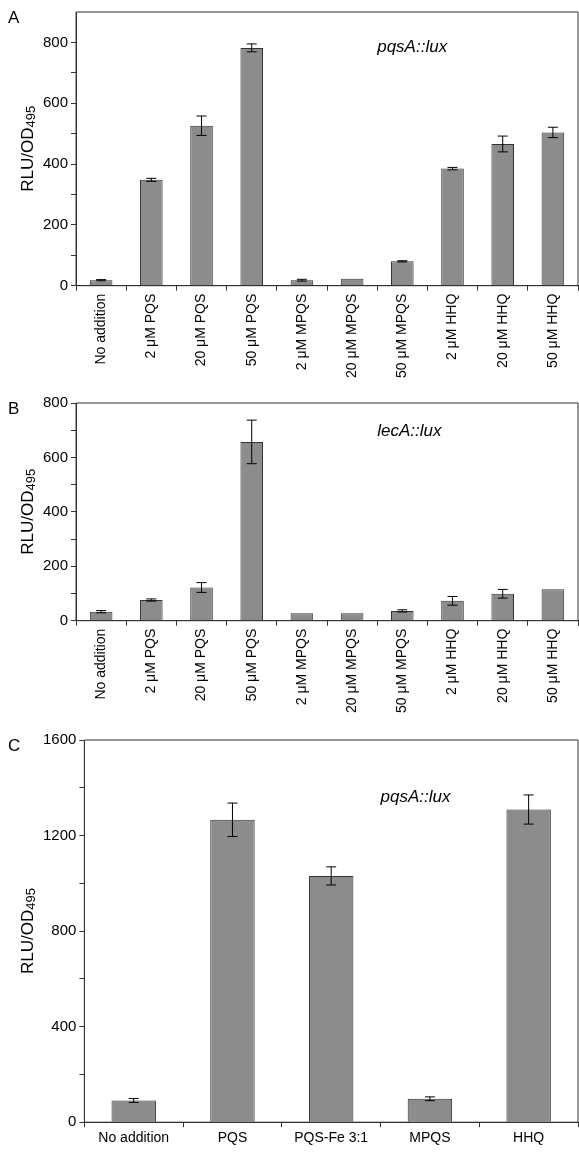 This screenshot has height=1154, width=579. What do you see at coordinates (59, 834) in the screenshot?
I see `y-tick-label: 1200` at bounding box center [59, 834].